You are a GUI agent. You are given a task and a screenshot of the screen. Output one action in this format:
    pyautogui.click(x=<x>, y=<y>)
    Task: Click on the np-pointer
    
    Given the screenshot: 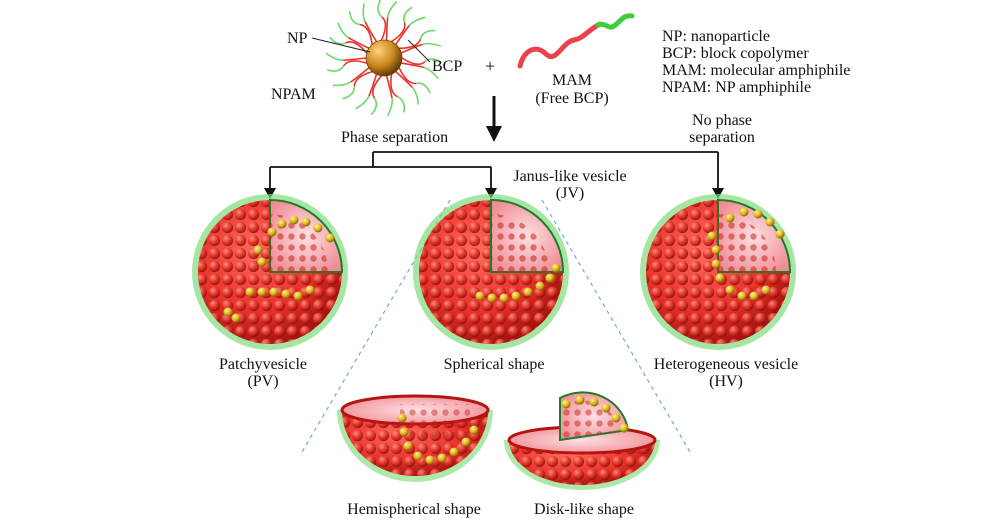 What is the action you would take?
    pyautogui.click(x=341, y=45)
    